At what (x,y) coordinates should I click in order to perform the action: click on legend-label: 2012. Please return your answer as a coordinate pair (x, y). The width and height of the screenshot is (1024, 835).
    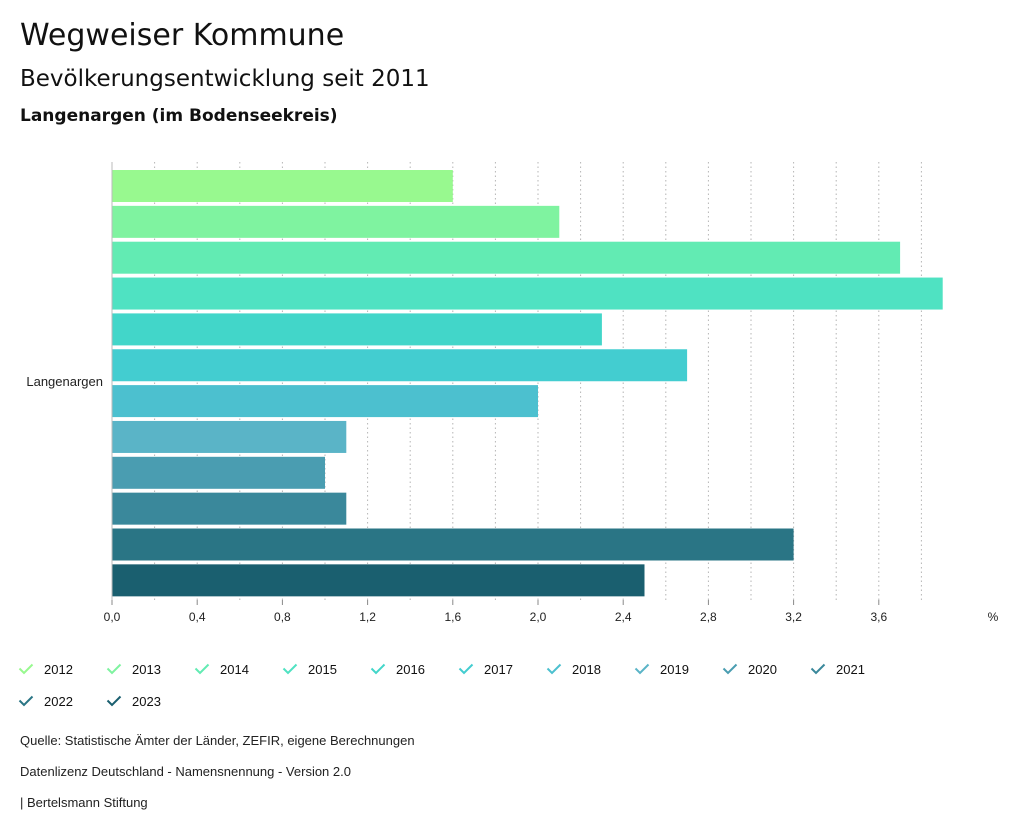
    Looking at the image, I should click on (58, 669).